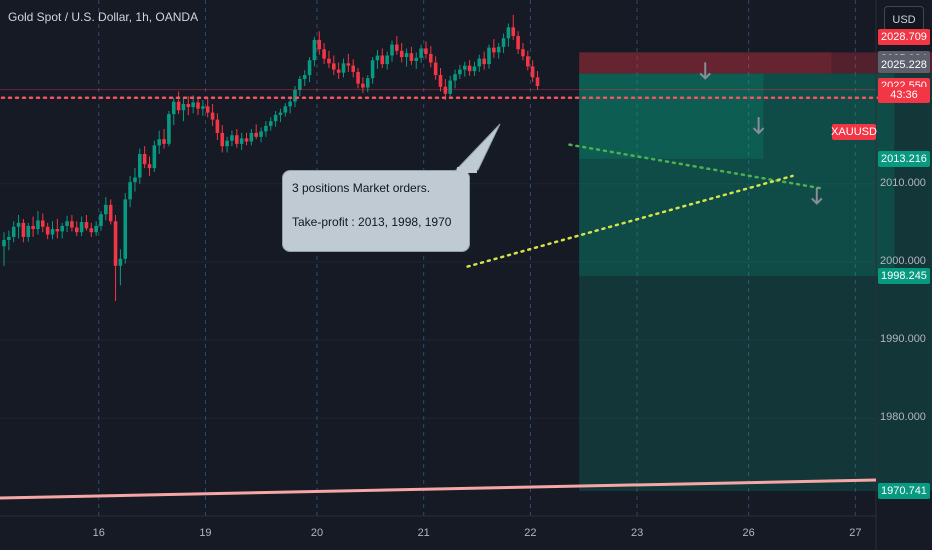 This screenshot has height=550, width=932. What do you see at coordinates (423, 533) in the screenshot?
I see `time-axis-label-3: 21` at bounding box center [423, 533].